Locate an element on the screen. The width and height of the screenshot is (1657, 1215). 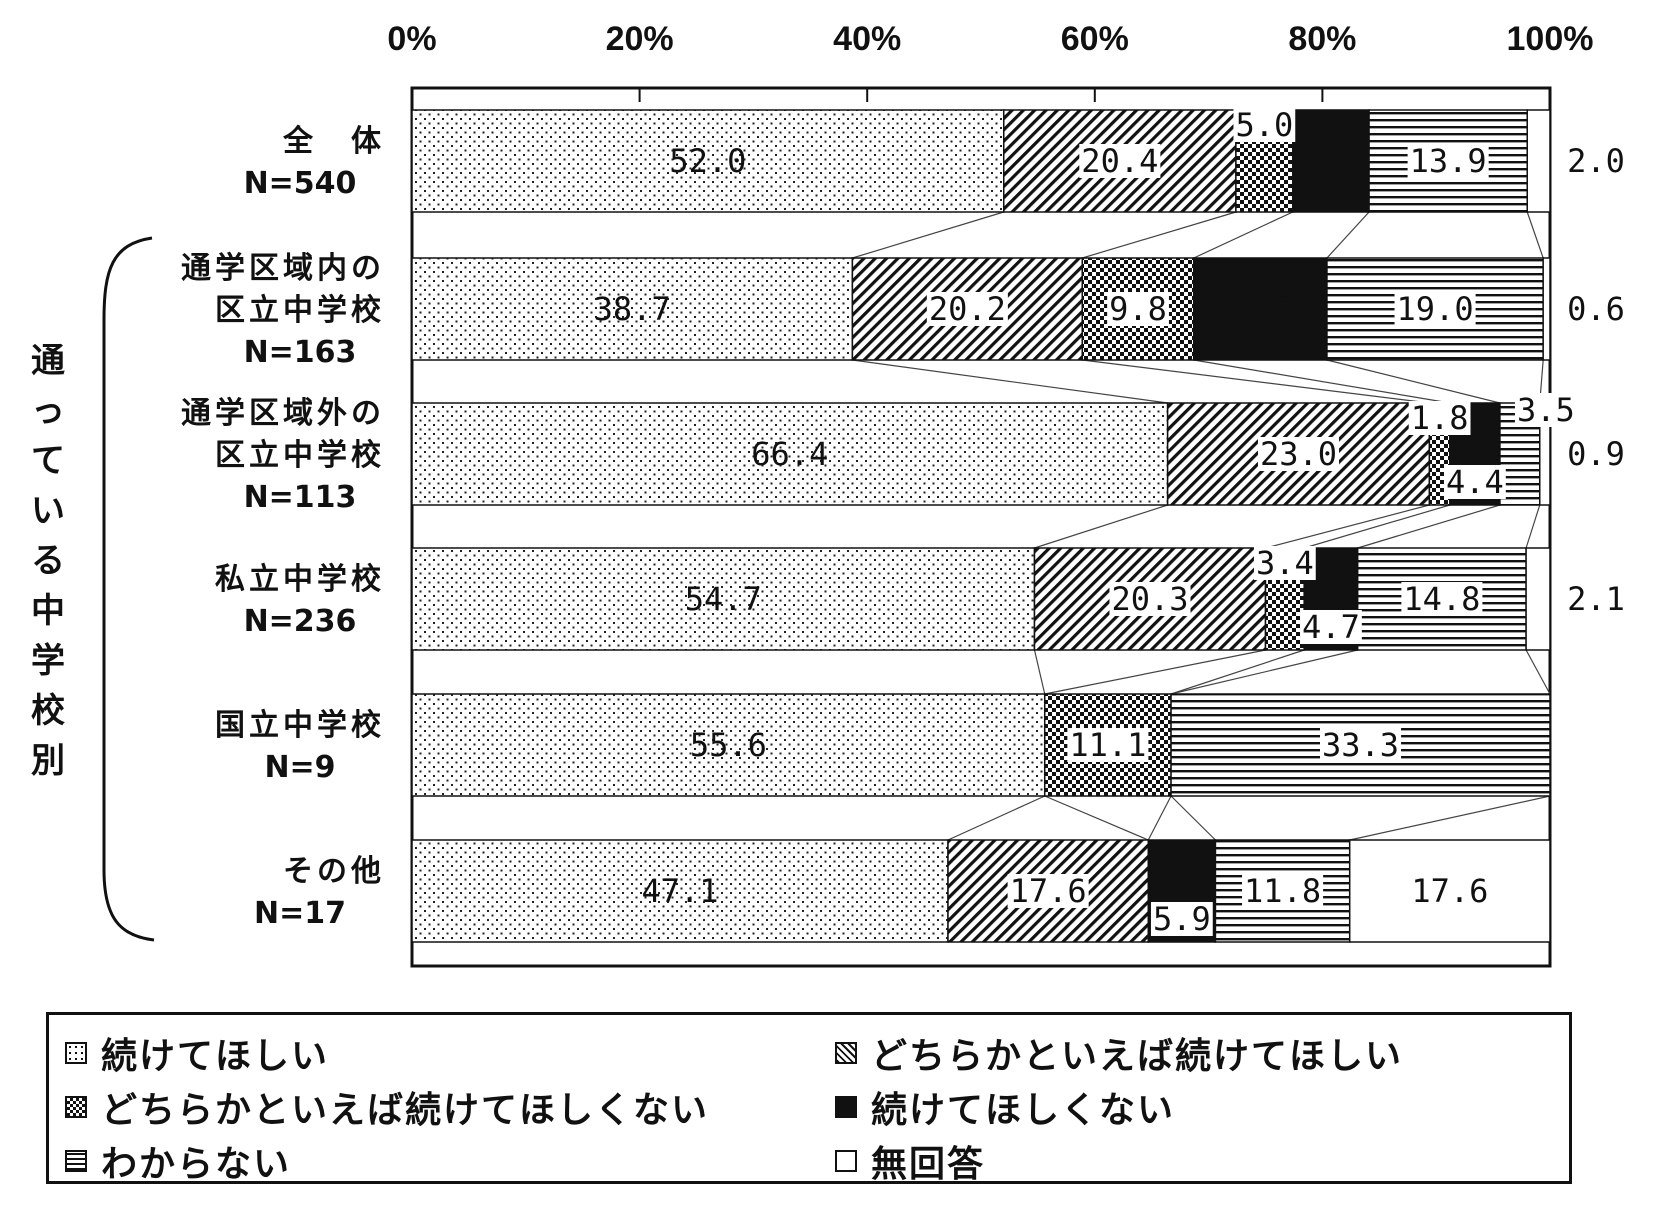
data-label: 17.6 is located at coordinates (1449, 891).